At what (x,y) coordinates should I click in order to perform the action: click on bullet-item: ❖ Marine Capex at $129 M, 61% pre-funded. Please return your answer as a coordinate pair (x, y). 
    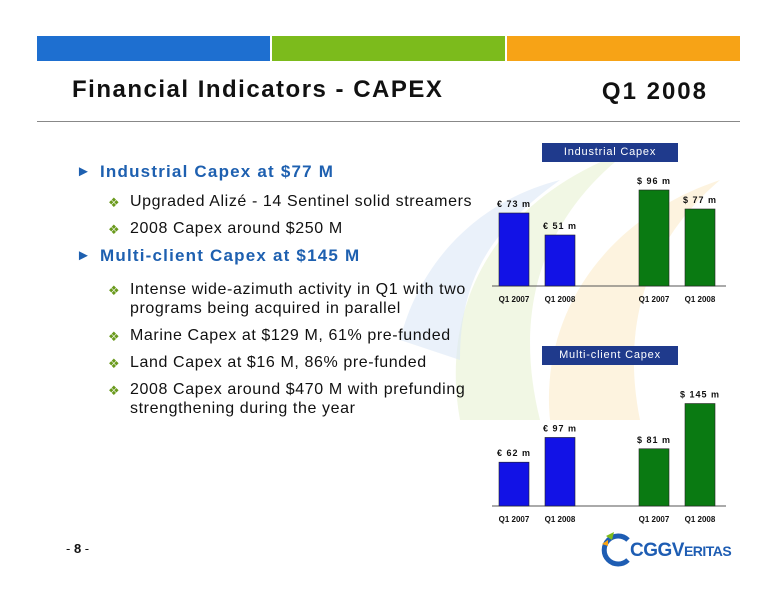
    Looking at the image, I should click on (279, 335).